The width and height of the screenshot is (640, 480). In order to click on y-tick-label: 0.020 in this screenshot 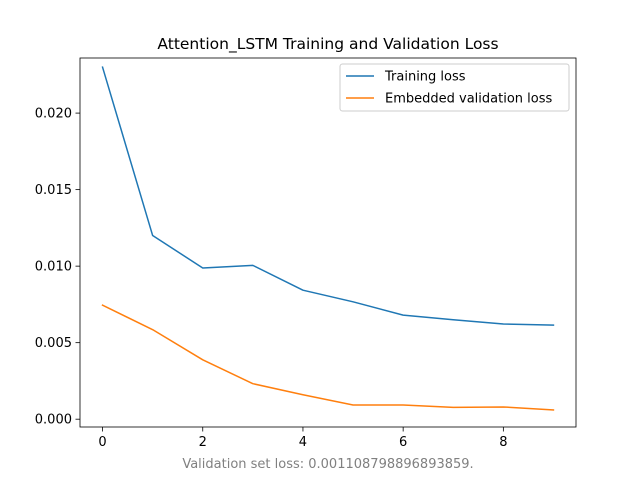, I will do `click(53, 114)`.